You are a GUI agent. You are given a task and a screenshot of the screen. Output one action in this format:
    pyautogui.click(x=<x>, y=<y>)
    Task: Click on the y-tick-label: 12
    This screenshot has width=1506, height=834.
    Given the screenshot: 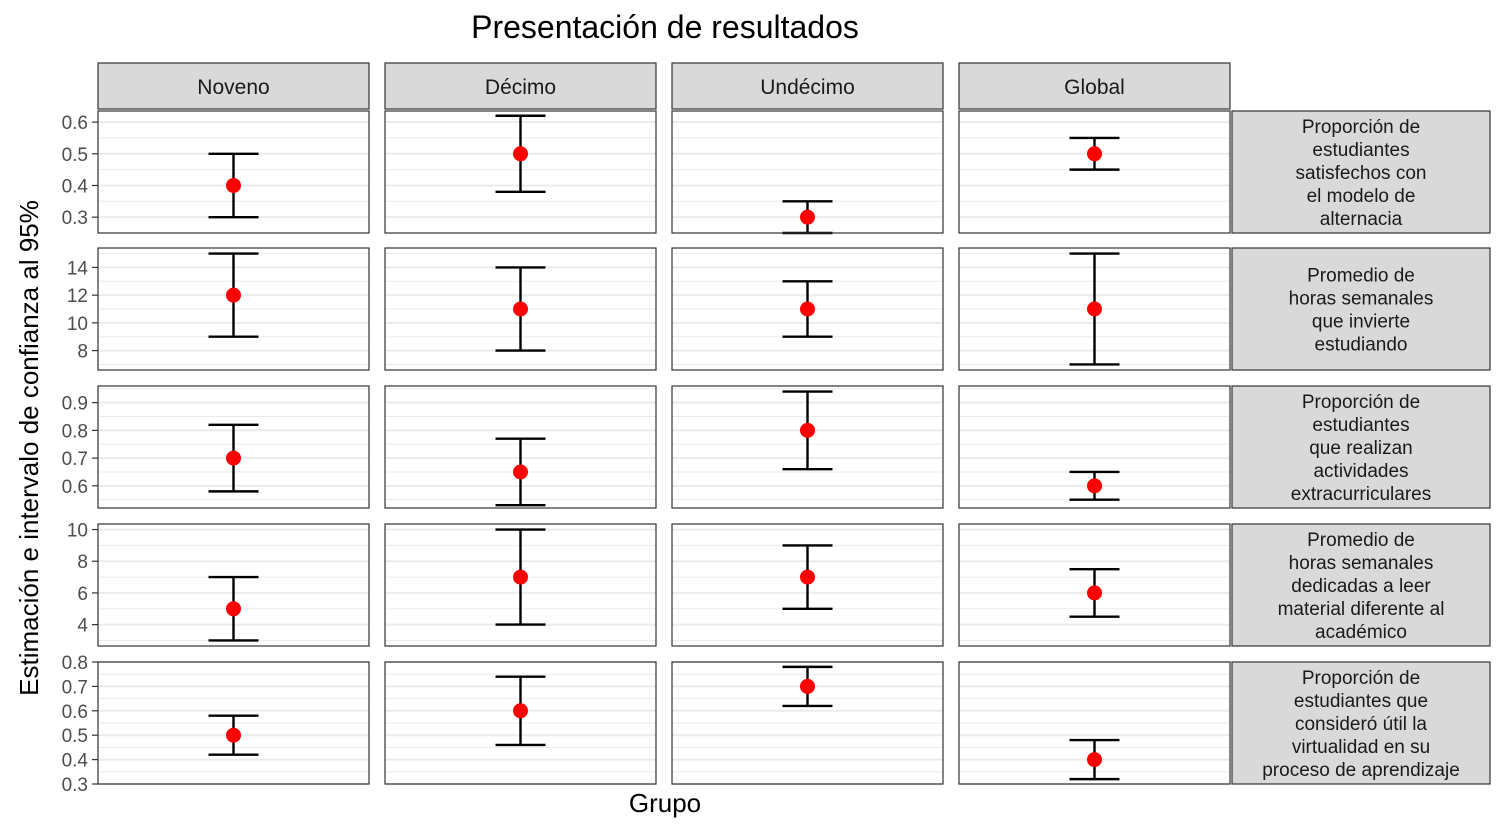 What is the action you would take?
    pyautogui.click(x=77, y=296)
    